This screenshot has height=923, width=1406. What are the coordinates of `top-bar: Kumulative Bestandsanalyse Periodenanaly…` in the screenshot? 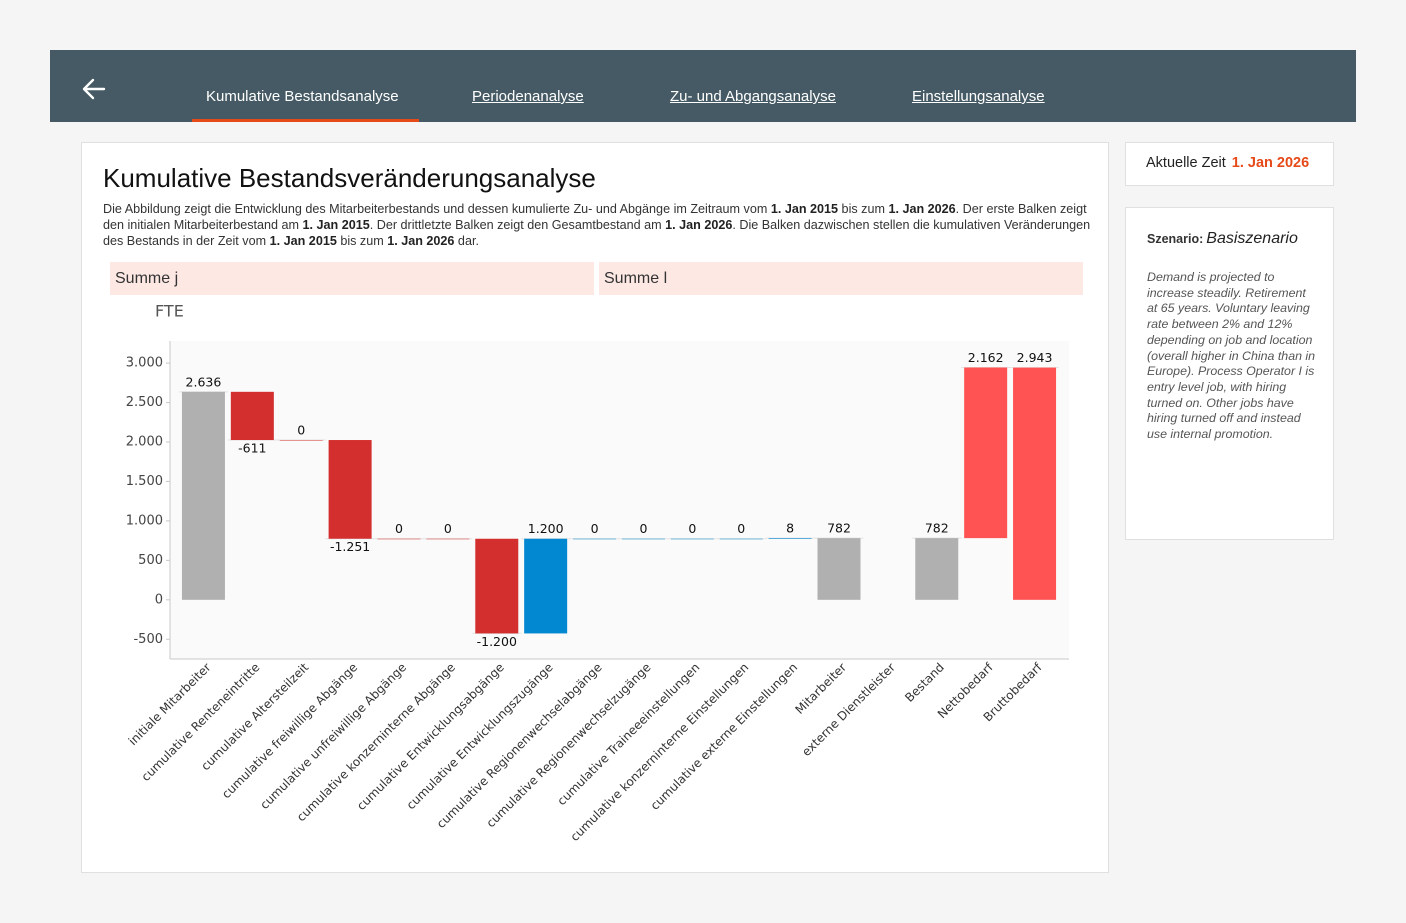 It's located at (703, 86).